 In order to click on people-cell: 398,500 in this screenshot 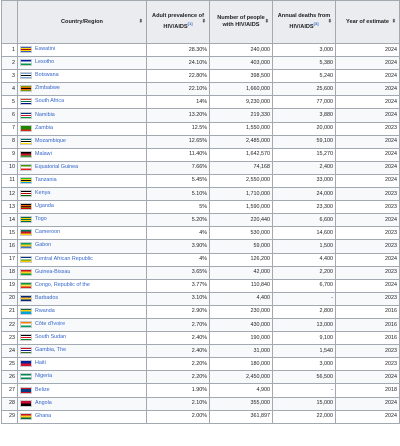, I will do `click(241, 76)`.